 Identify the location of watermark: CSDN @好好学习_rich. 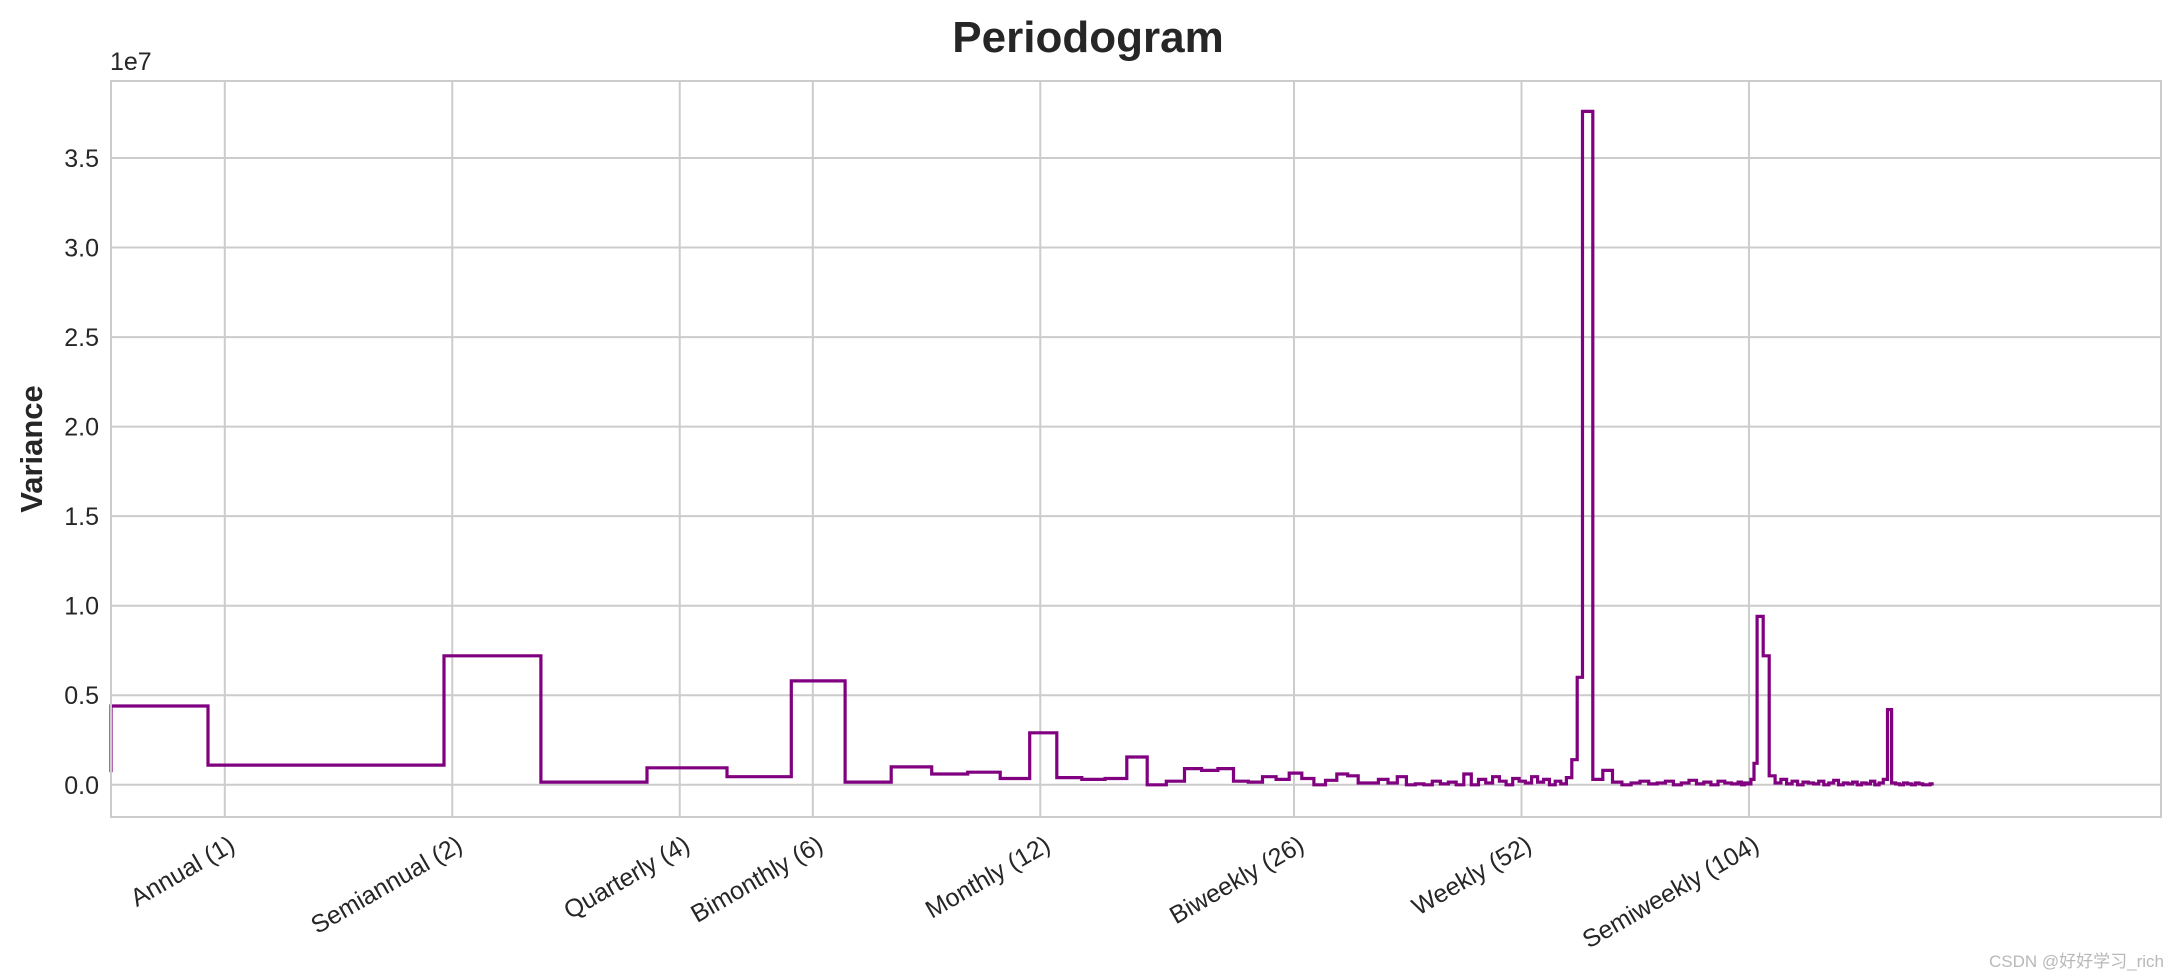
(2076, 961).